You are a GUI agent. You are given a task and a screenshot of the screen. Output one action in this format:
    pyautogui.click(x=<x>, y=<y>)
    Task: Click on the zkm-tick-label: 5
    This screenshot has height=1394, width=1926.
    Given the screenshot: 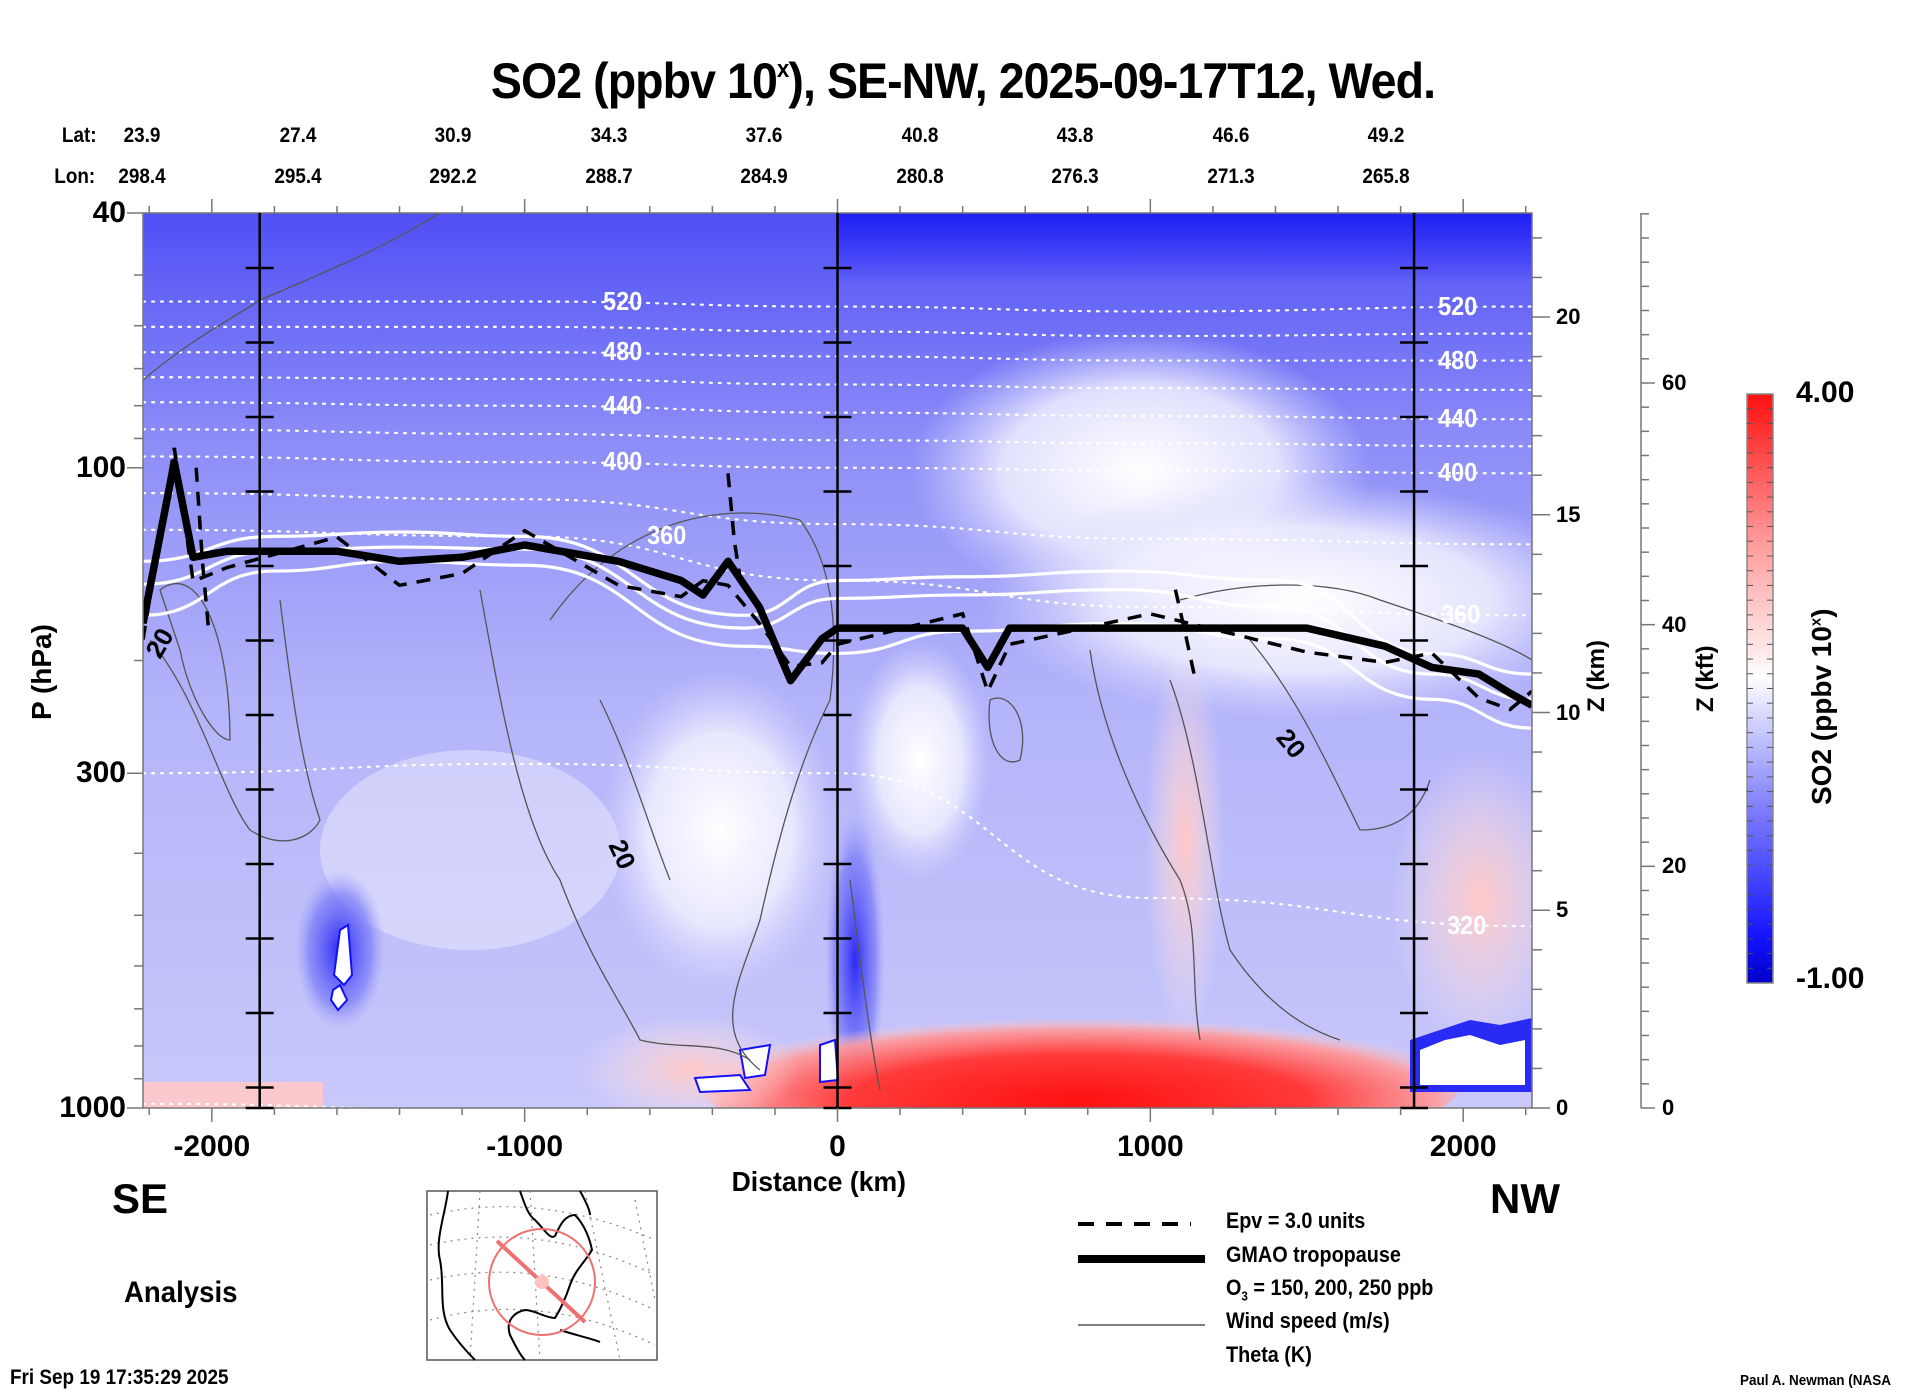 What is the action you would take?
    pyautogui.click(x=1562, y=910)
    